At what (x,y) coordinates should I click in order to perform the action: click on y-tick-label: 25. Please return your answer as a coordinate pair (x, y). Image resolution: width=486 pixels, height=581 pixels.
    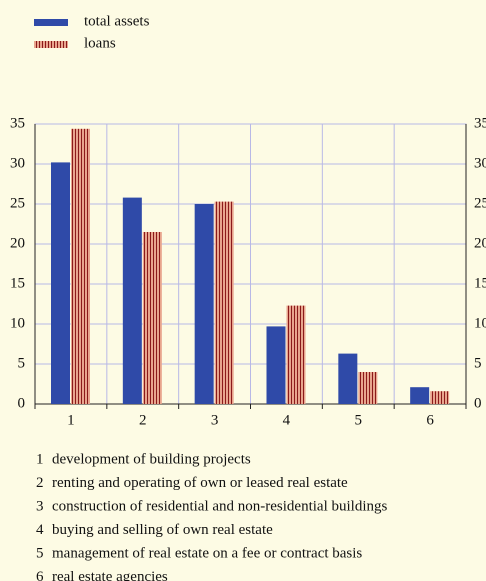
    Looking at the image, I should click on (17, 203).